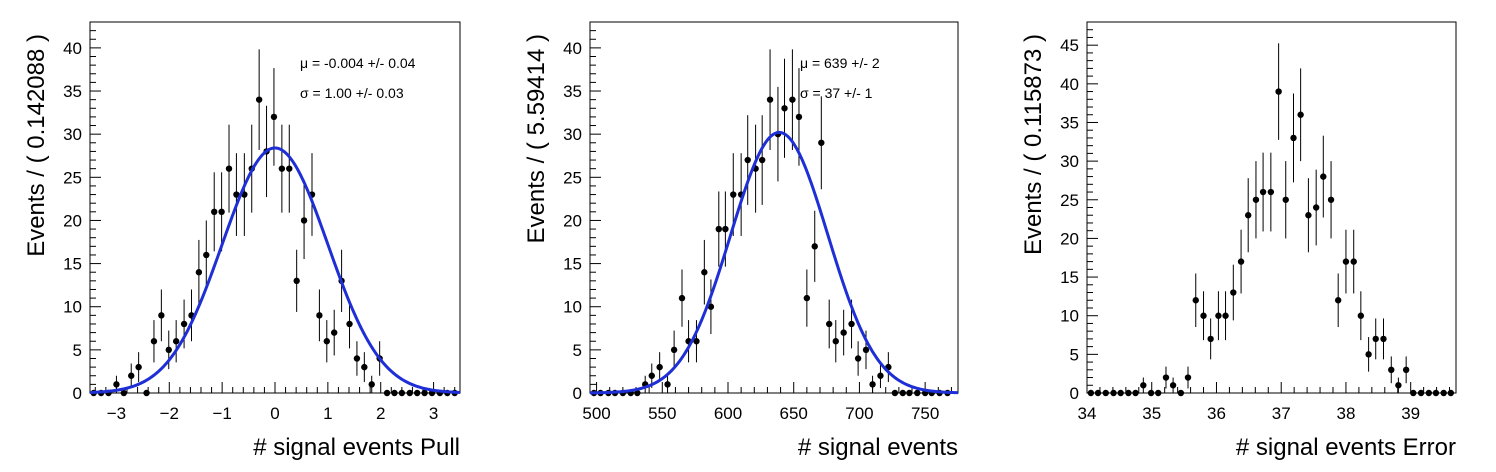 This screenshot has height=472, width=1496. What do you see at coordinates (596, 413) in the screenshot?
I see `x-tick-label: 500` at bounding box center [596, 413].